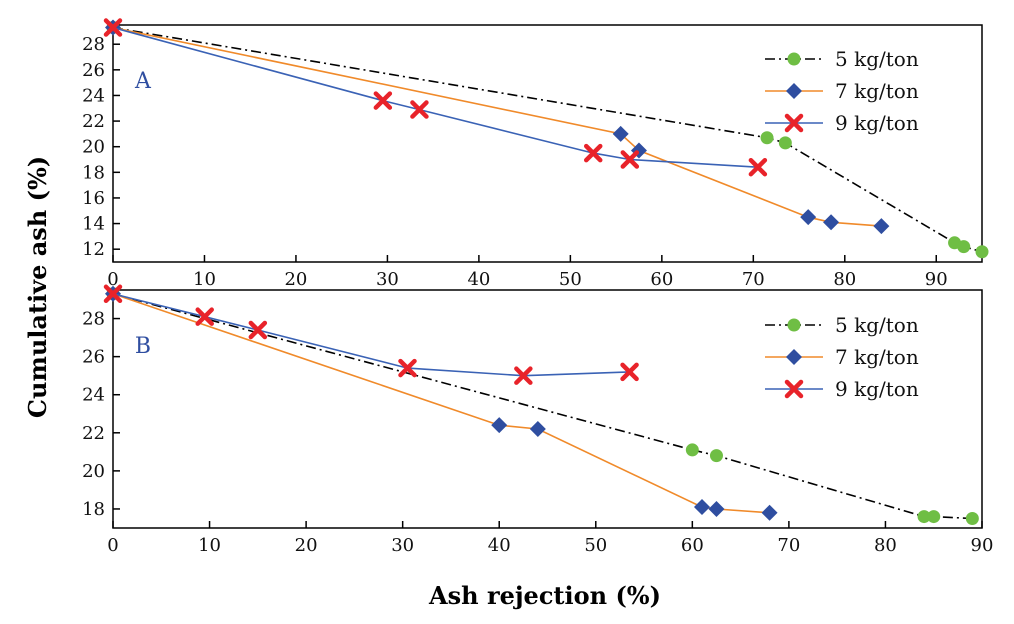 The width and height of the screenshot is (1014, 624). Describe the element at coordinates (143, 81) in the screenshot. I see `panel-a-label: A` at that location.